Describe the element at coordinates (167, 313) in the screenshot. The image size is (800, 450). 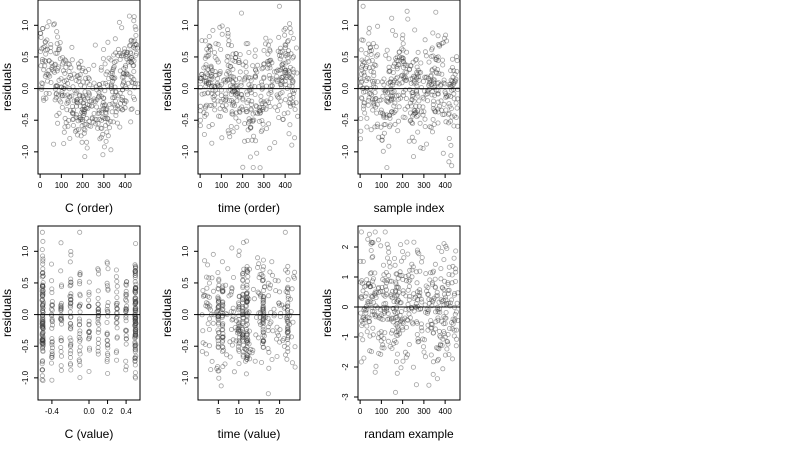
I see `y-axis-title: residuals` at that location.